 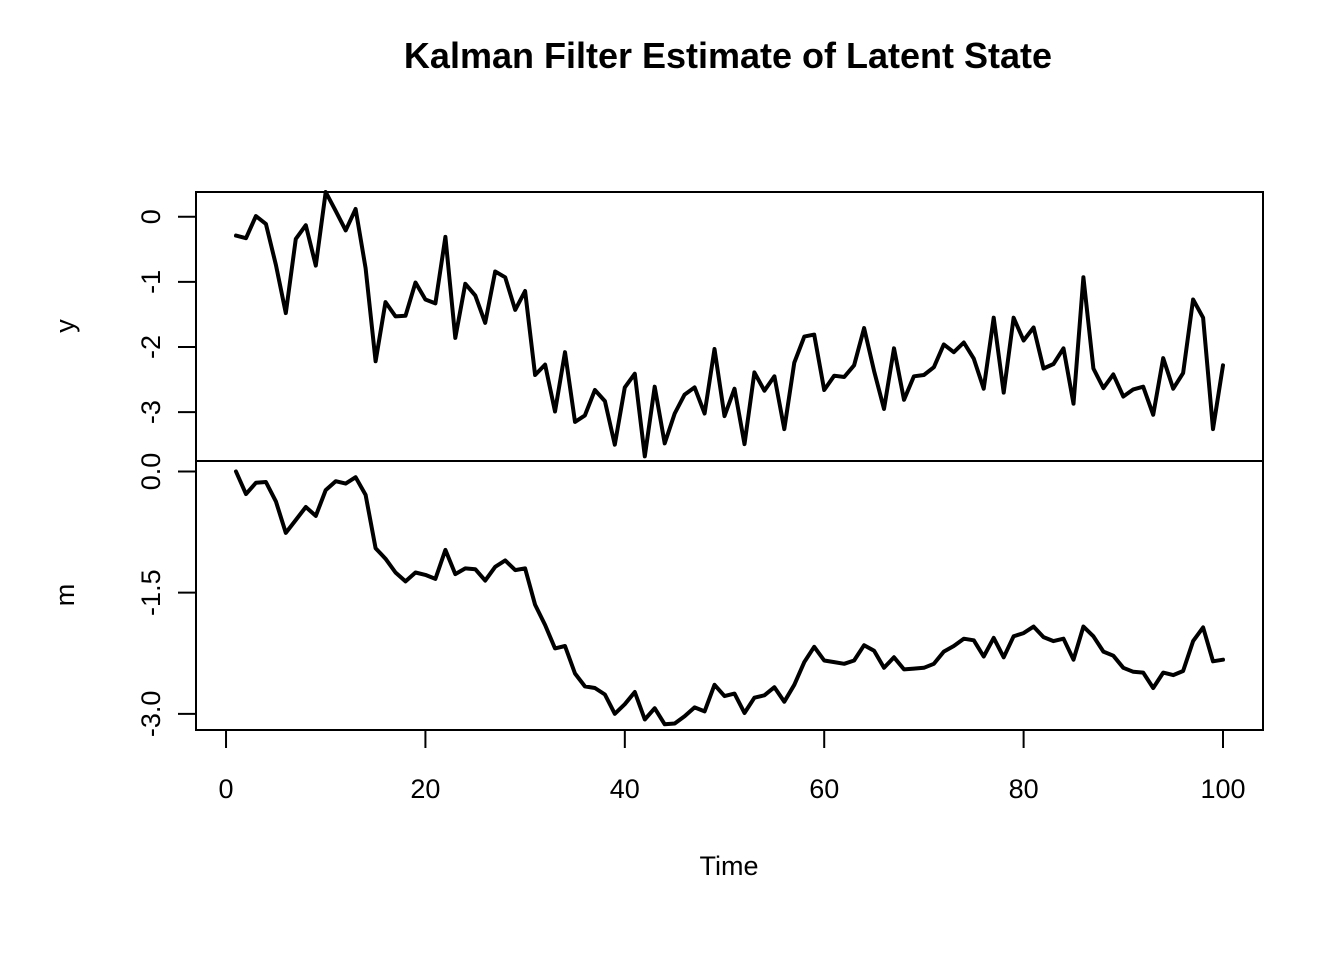 What do you see at coordinates (151, 714) in the screenshot?
I see `y-tick-label-m-2: -3.0` at bounding box center [151, 714].